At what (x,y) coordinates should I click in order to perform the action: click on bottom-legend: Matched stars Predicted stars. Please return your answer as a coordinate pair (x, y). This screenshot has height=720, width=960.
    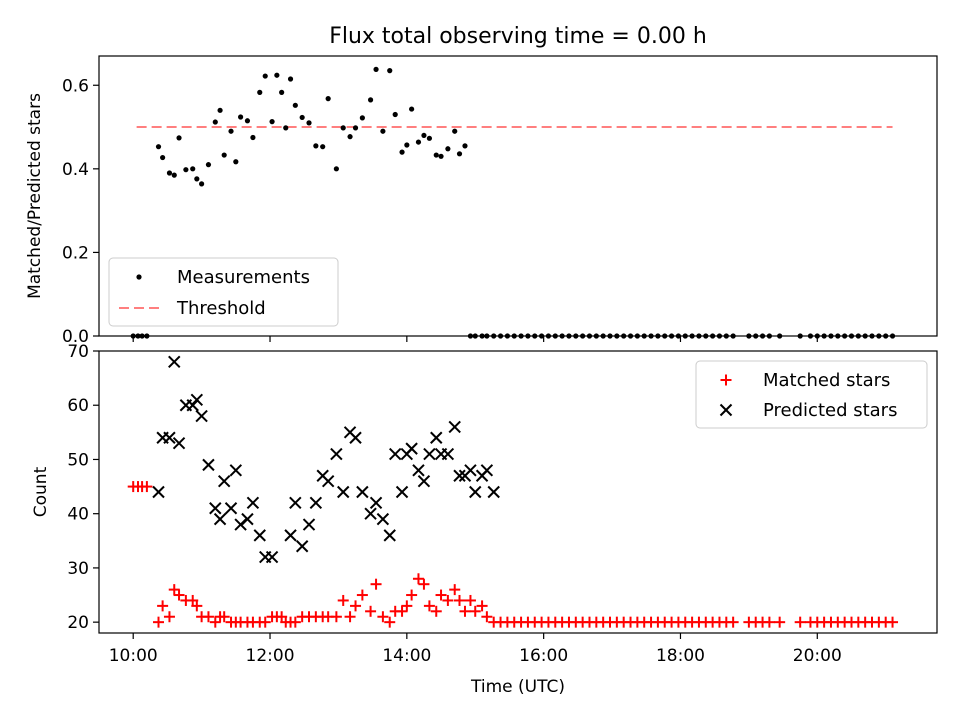
    Looking at the image, I should click on (811, 394).